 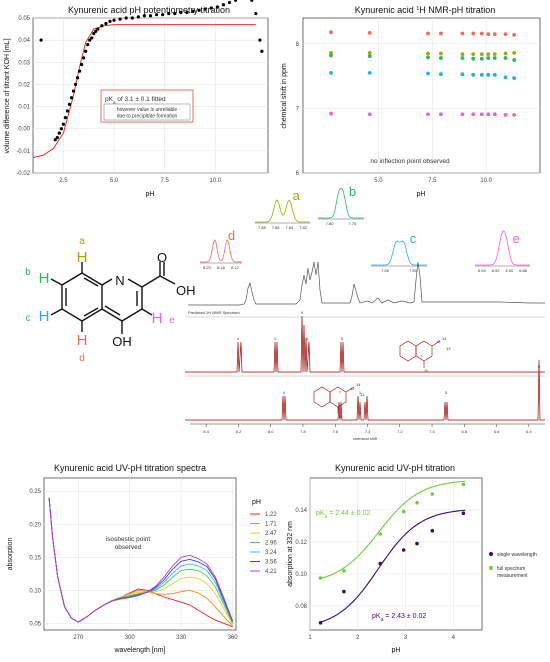 I want to click on y-tick-label: 0.02, so click(x=24, y=85).